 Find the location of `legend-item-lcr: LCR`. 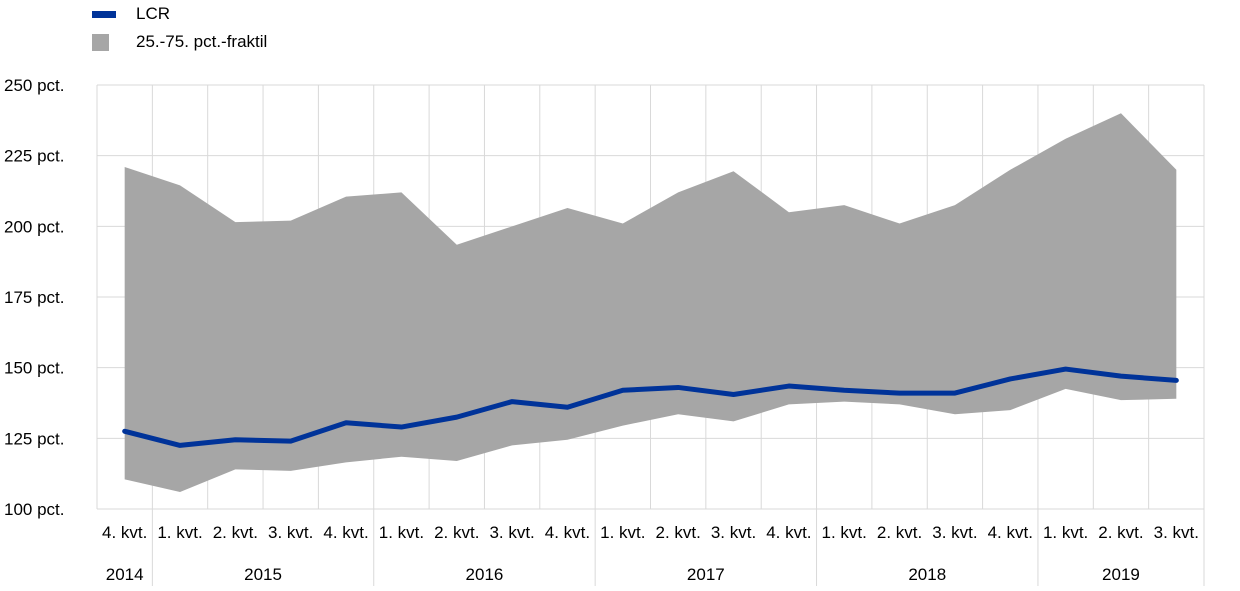

legend-item-lcr: LCR is located at coordinates (179, 14).